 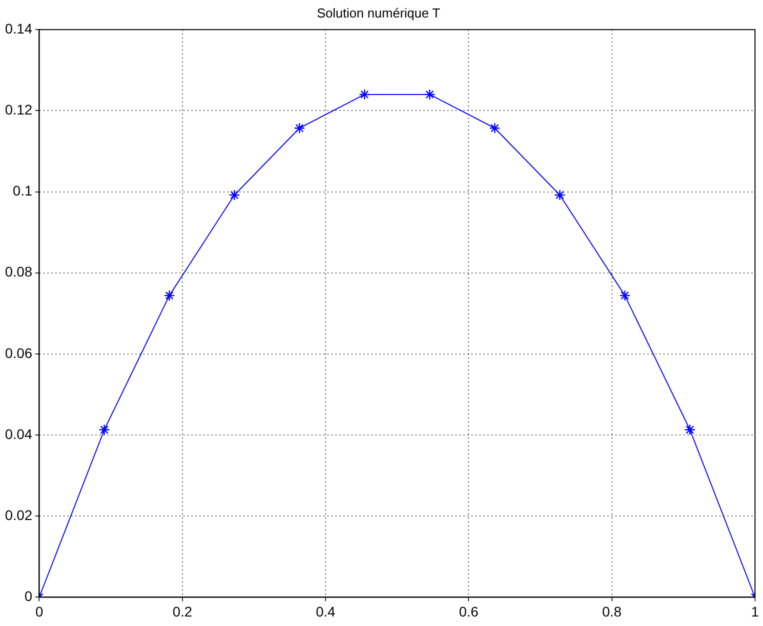 I want to click on chart-title: Solution numérique T, so click(x=378, y=12).